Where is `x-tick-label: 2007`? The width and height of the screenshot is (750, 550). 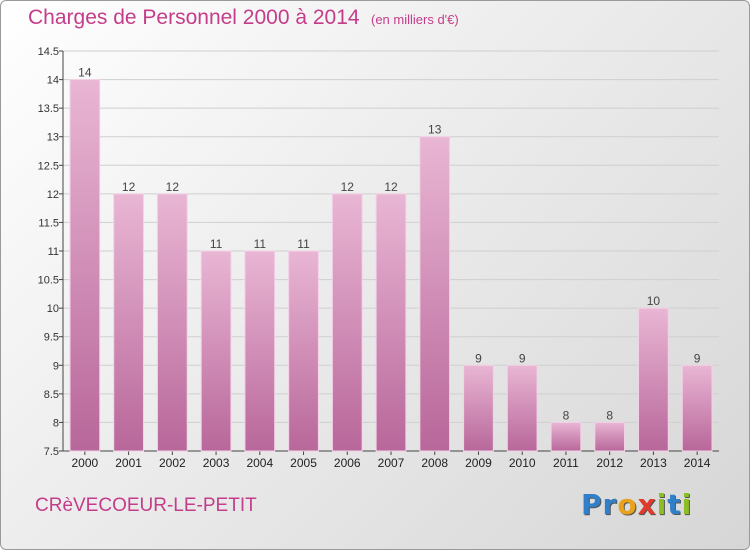
x-tick-label: 2007 is located at coordinates (391, 463).